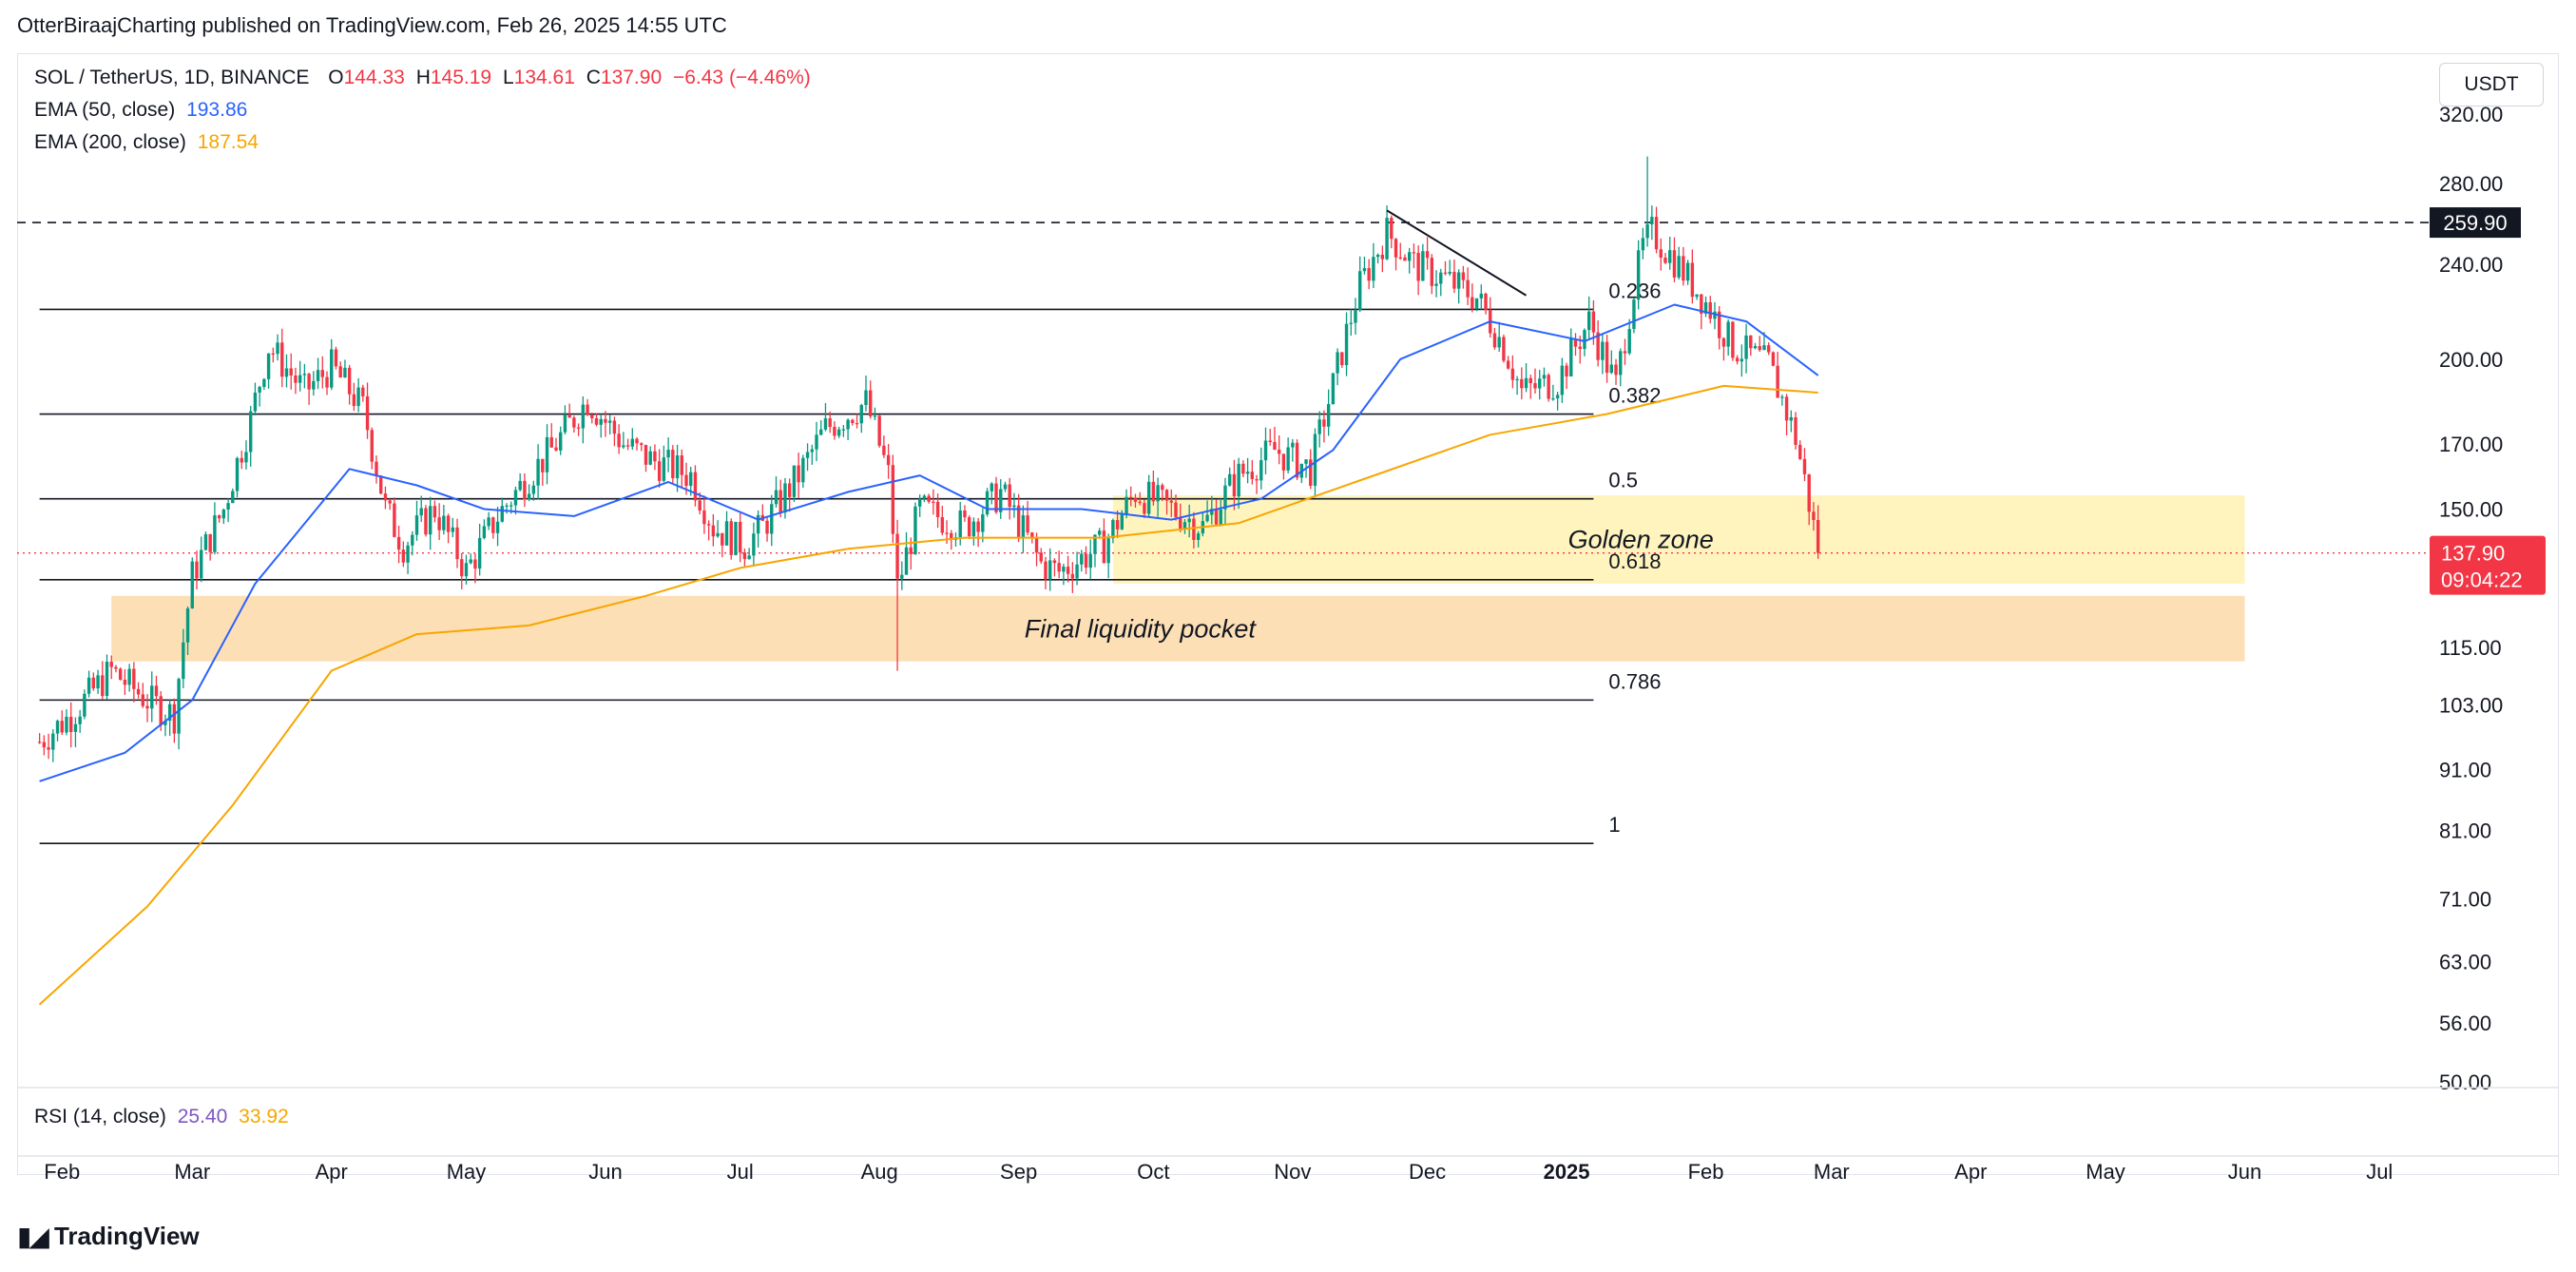  What do you see at coordinates (146, 142) in the screenshot?
I see `ema200-legend: EMA (200, close) 187.54` at bounding box center [146, 142].